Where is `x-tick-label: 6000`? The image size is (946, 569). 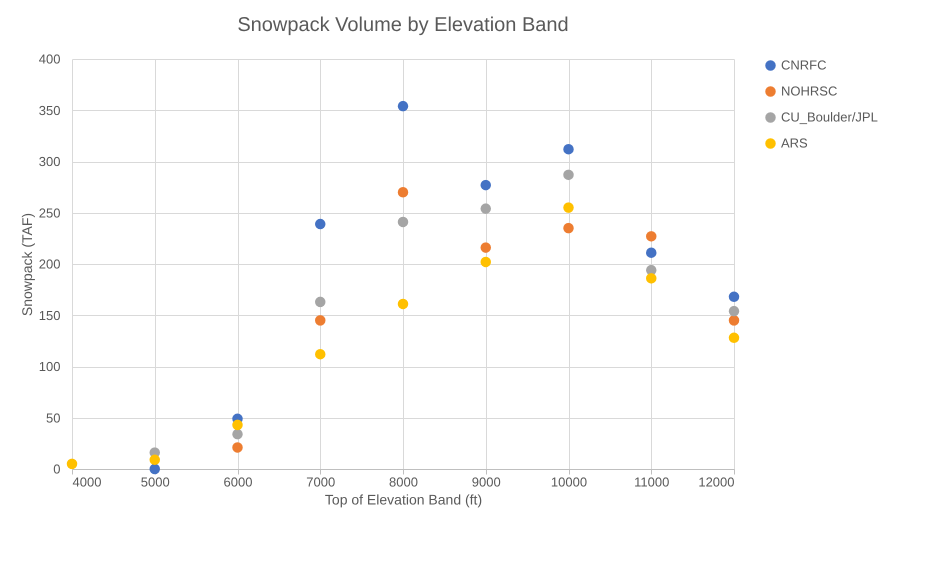
x-tick-label: 6000 is located at coordinates (238, 482).